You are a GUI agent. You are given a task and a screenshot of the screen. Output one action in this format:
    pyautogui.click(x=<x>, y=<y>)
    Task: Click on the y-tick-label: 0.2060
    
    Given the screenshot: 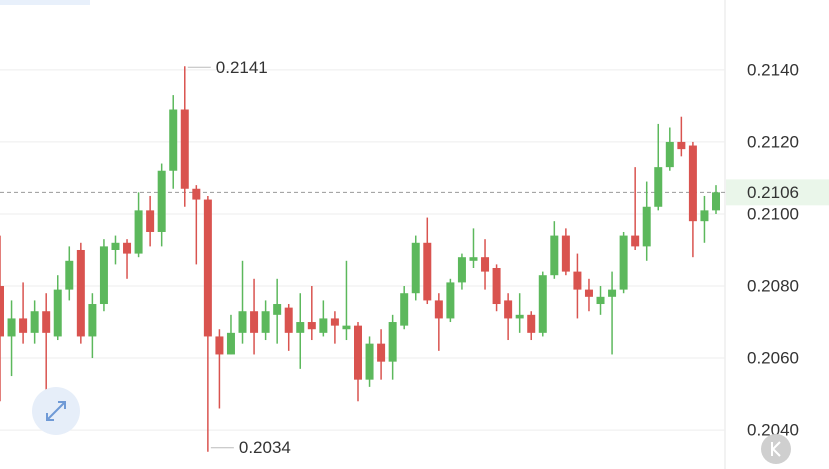 What is the action you would take?
    pyautogui.click(x=773, y=358)
    